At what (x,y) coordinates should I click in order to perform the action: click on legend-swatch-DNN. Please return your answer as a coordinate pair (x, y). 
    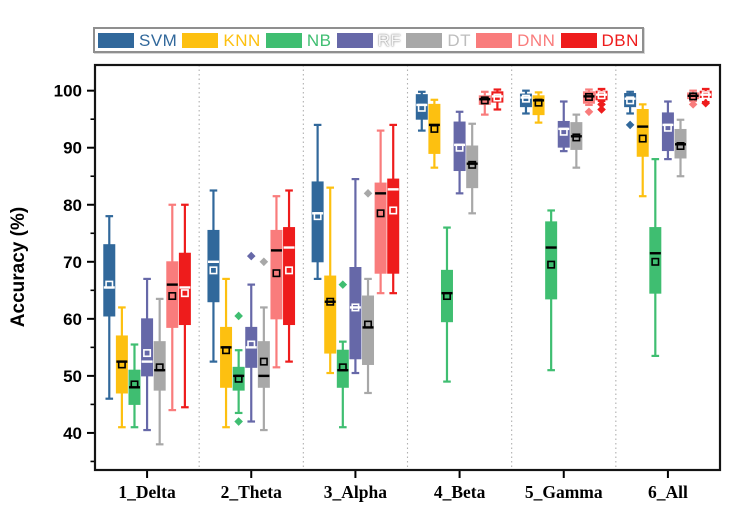
    Looking at the image, I should click on (494, 40).